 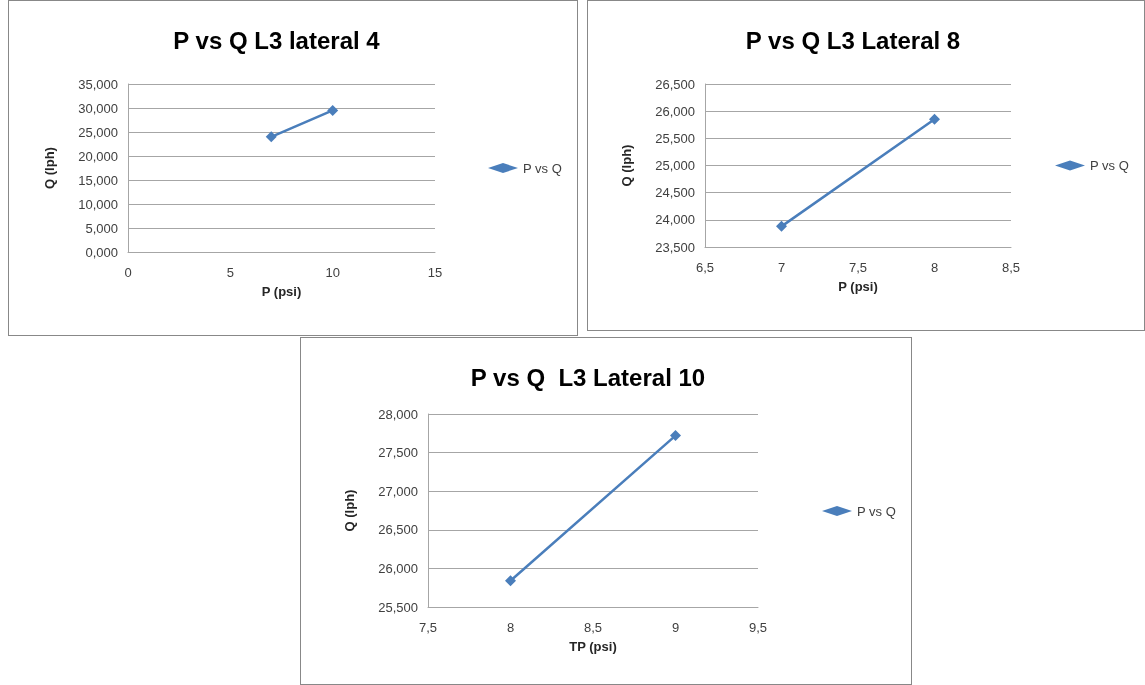 What do you see at coordinates (98, 84) in the screenshot?
I see `y-tick-label: 35,000` at bounding box center [98, 84].